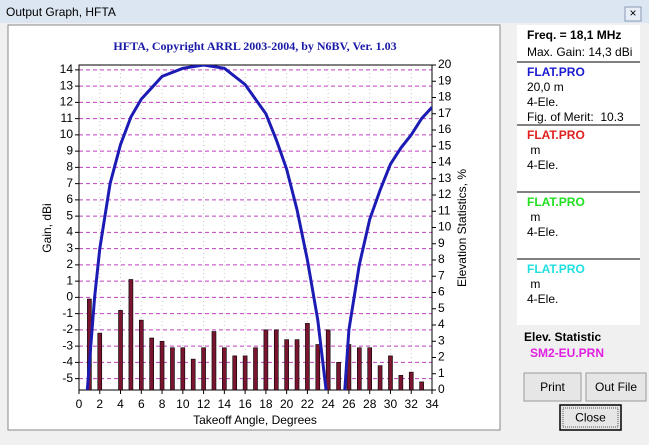  What do you see at coordinates (67, 85) in the screenshot?
I see `y-tick-label: 13` at bounding box center [67, 85].